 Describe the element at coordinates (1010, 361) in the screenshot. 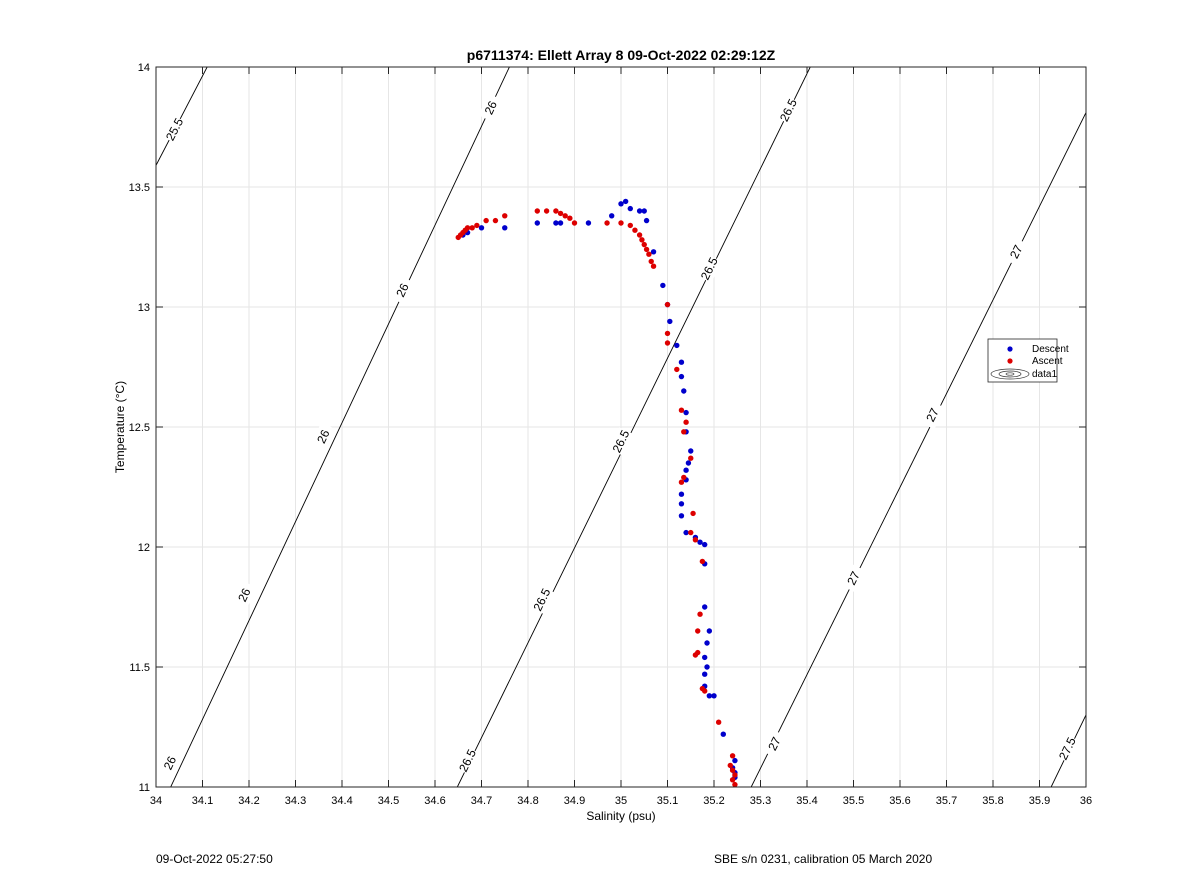

I see `legend-marker-ascent` at that location.